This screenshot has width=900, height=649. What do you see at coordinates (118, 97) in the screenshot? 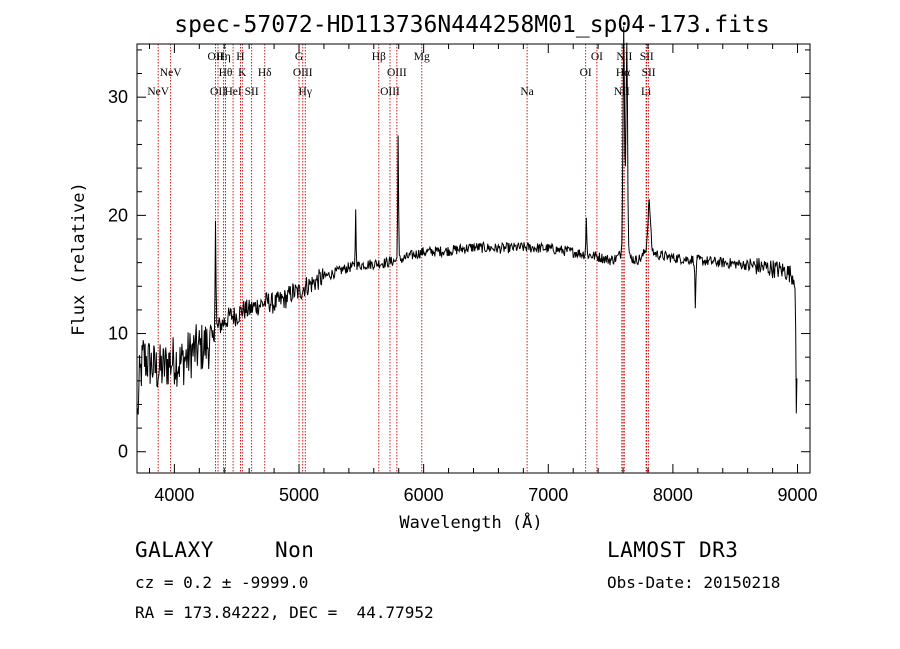
I see `y-tick-label: 30` at bounding box center [118, 97].